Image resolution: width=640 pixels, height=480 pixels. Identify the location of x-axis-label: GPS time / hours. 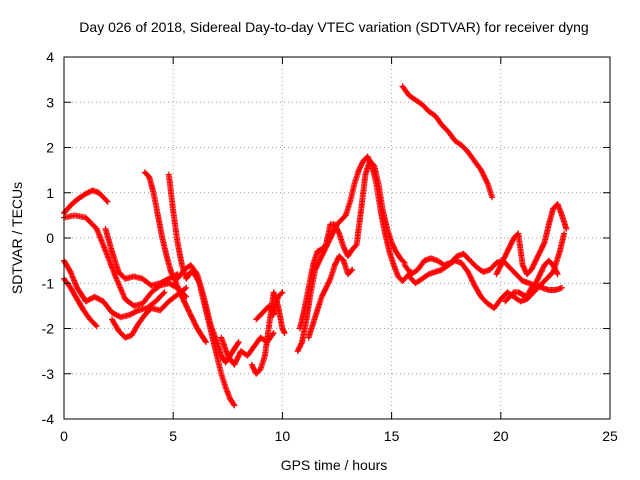
(334, 465).